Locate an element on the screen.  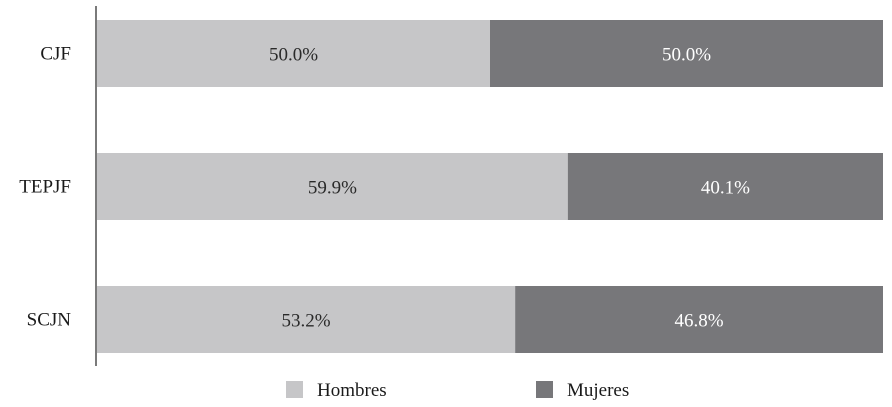
data-label-hombres-scjn: 53.2% is located at coordinates (306, 321).